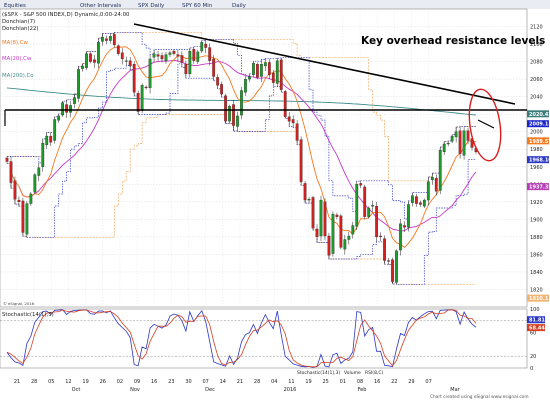  What do you see at coordinates (536, 220) in the screenshot?
I see `price-tick-label: 1900` at bounding box center [536, 220].